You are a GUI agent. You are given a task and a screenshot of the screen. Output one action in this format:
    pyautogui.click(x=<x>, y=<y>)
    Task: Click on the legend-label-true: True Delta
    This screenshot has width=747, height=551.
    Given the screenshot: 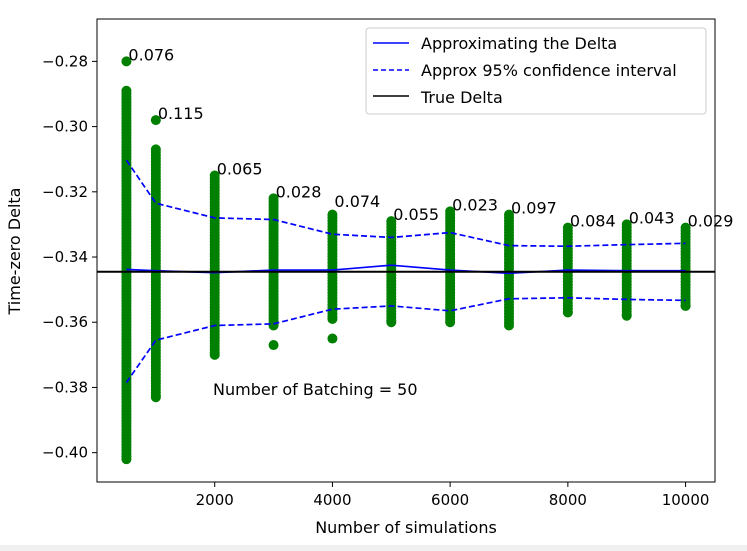 What is the action you would take?
    pyautogui.click(x=461, y=97)
    